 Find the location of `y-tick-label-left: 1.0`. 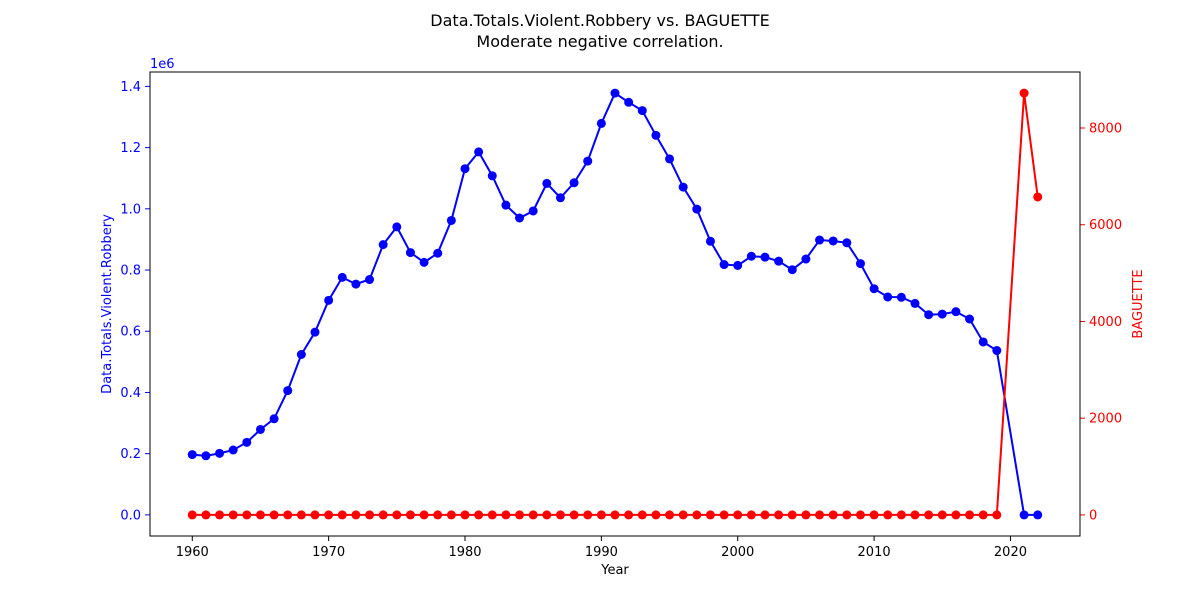

y-tick-label-left: 1.0 is located at coordinates (130, 209).